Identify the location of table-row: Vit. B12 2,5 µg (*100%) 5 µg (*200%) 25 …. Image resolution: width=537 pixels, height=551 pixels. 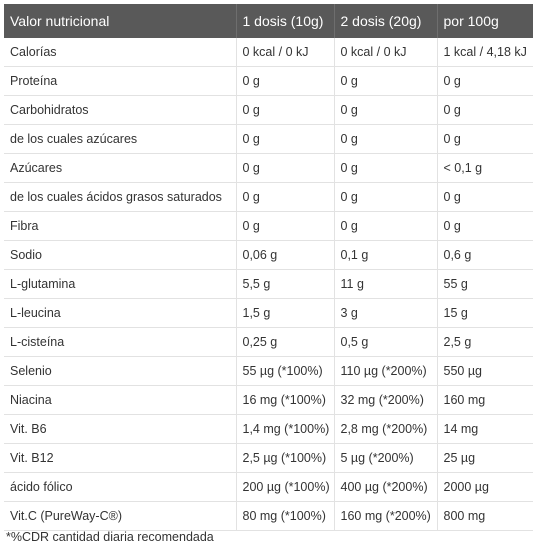
(268, 458).